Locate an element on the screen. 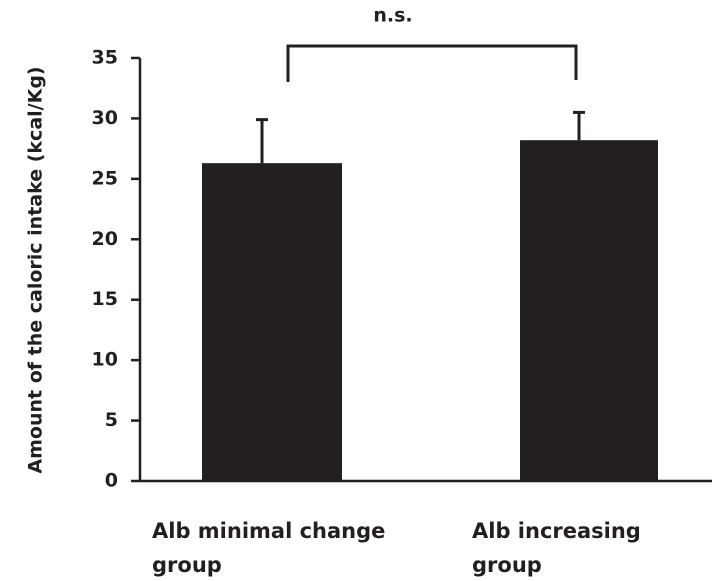  annotation: n.s. is located at coordinates (392, 16).